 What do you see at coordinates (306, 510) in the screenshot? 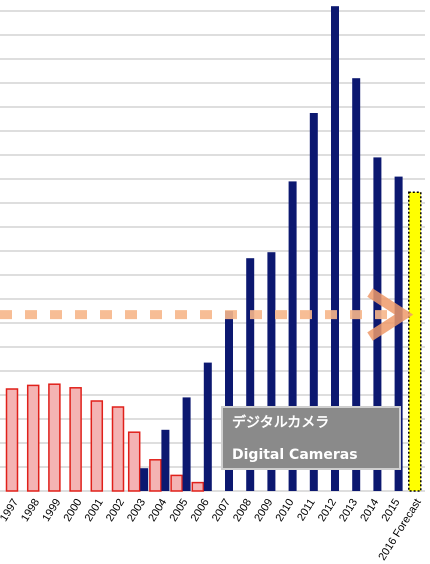
I see `x-tick-label: 2011` at bounding box center [306, 510].